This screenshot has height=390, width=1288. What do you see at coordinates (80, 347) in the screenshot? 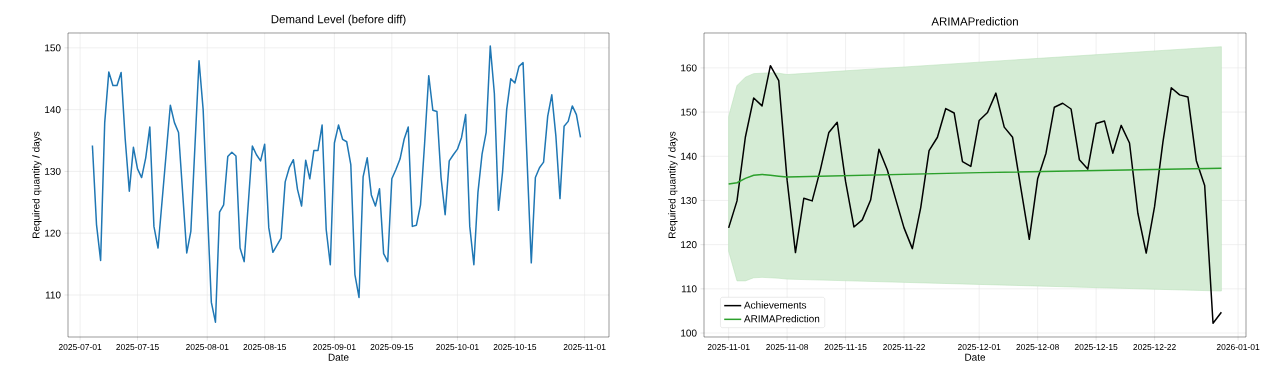
I see `x-tick-label: 2025-07-01` at bounding box center [80, 347].